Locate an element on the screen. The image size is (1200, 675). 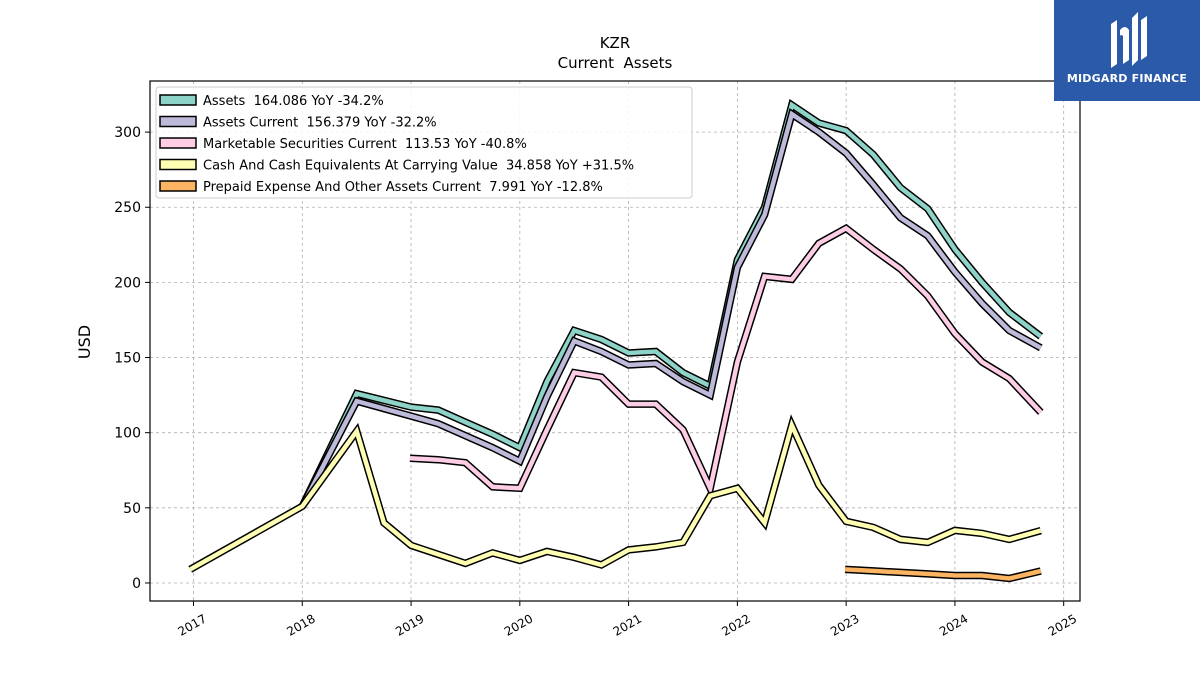
x-tick-label: 2023 is located at coordinates (844, 624).